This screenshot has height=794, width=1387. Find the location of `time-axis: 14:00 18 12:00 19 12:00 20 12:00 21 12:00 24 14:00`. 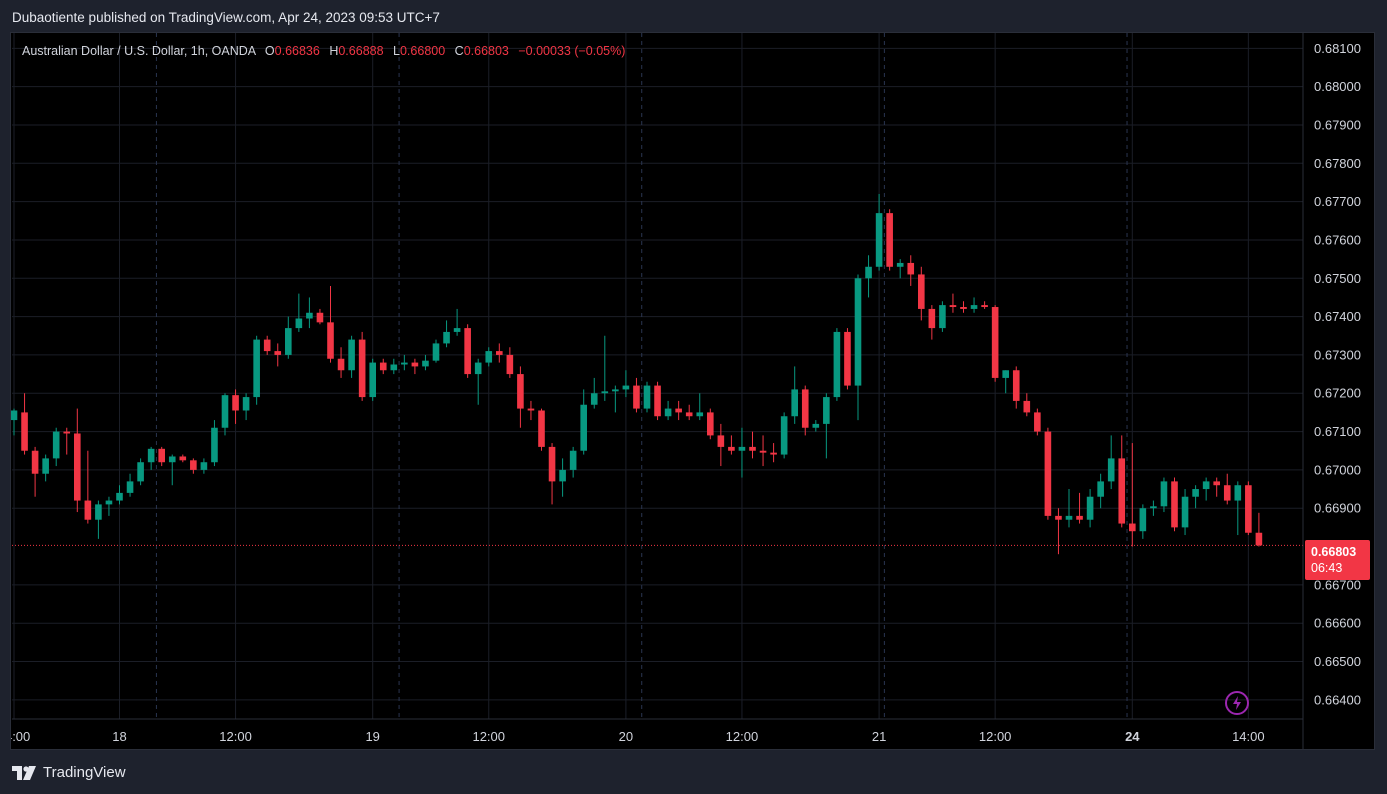

time-axis: 14:00 18 12:00 19 12:00 20 12:00 21 12:00 24 14:00 is located at coordinates (638, 736).